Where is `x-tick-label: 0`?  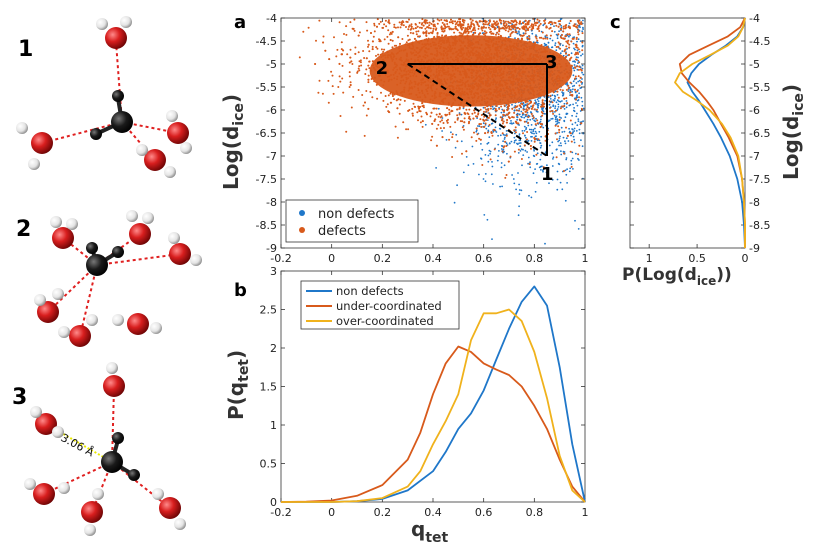
x-tick-label: 0 is located at coordinates (745, 258).